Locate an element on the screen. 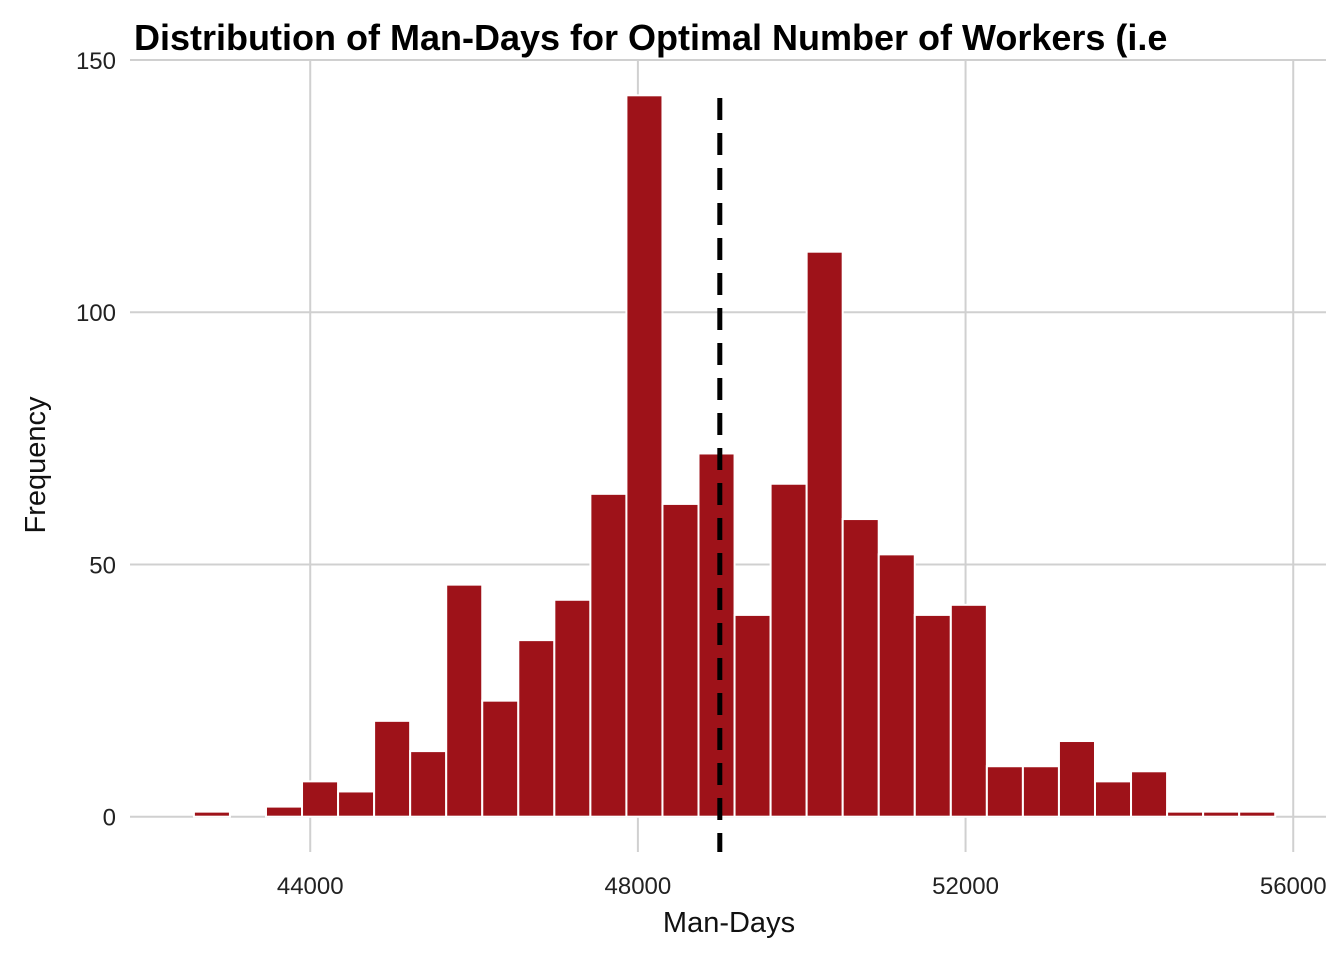  x-axis-title: Man-Days is located at coordinates (729, 923).